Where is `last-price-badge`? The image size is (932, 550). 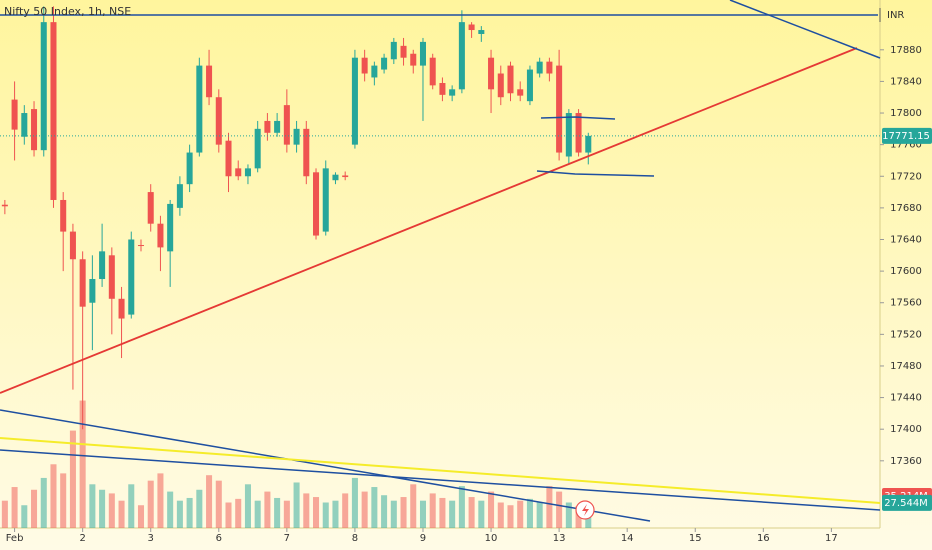 last-price-badge is located at coordinates (907, 135).